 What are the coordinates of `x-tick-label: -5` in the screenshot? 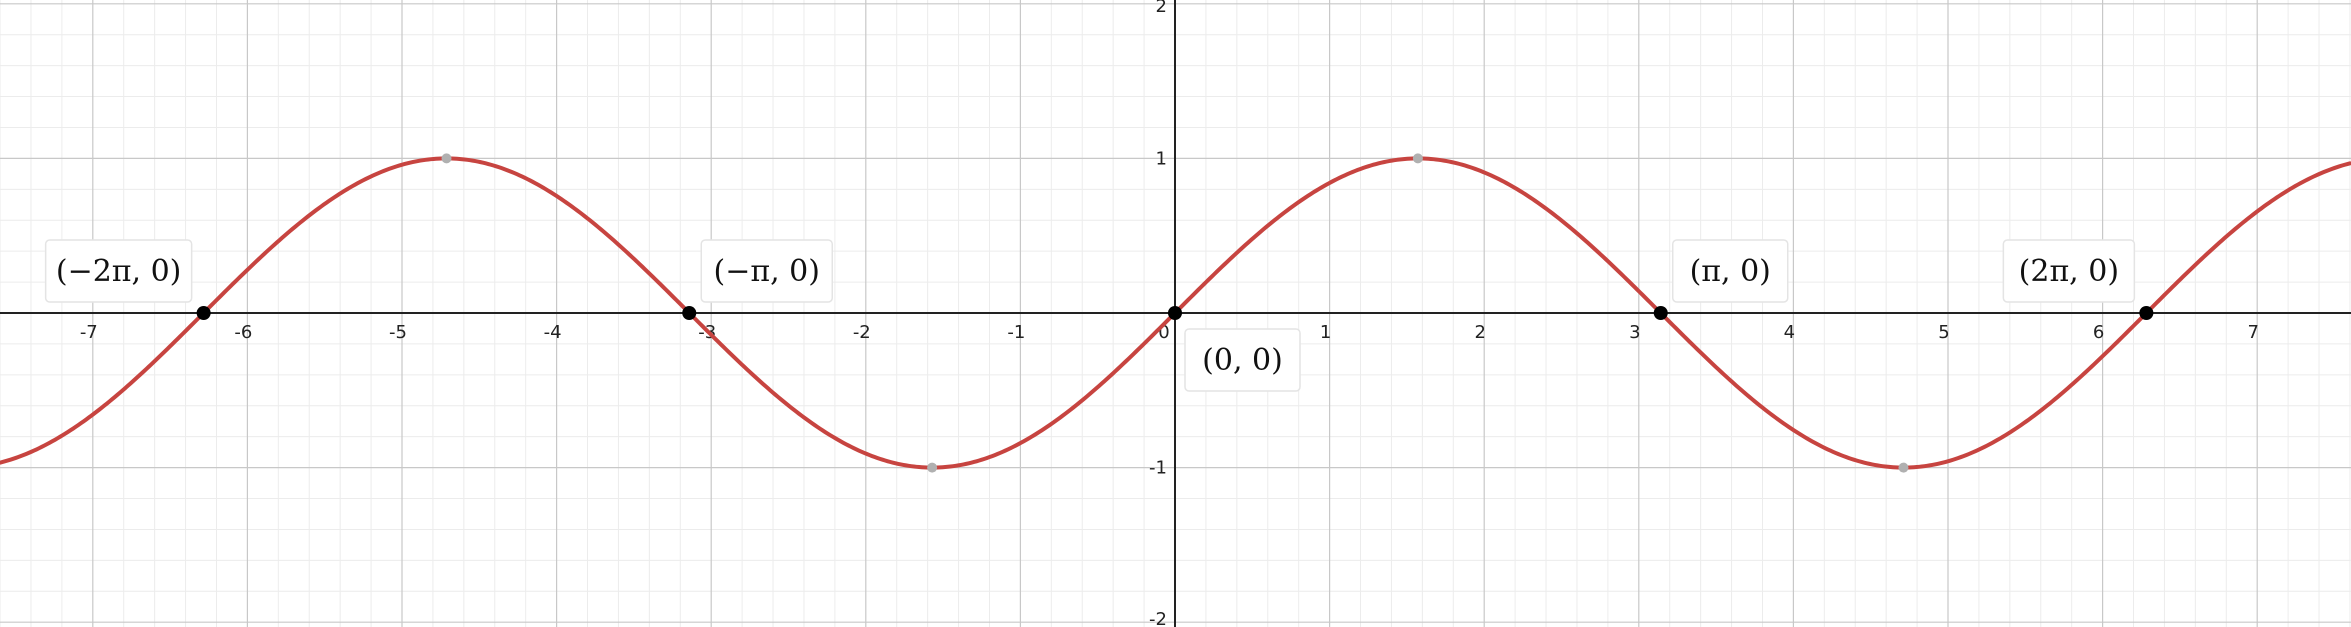 It's located at (398, 332).